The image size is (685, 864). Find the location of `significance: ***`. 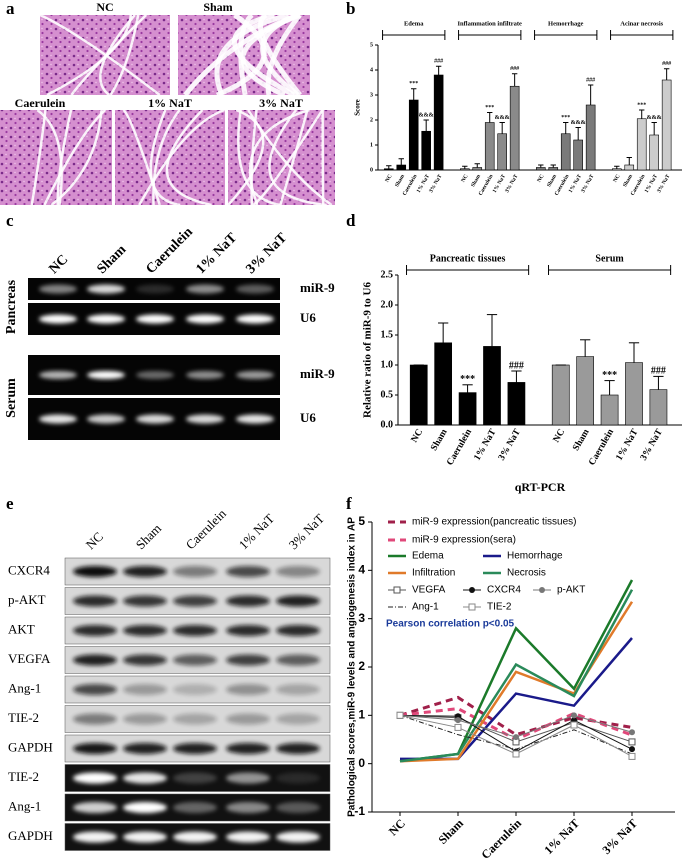

significance: *** is located at coordinates (609, 375).